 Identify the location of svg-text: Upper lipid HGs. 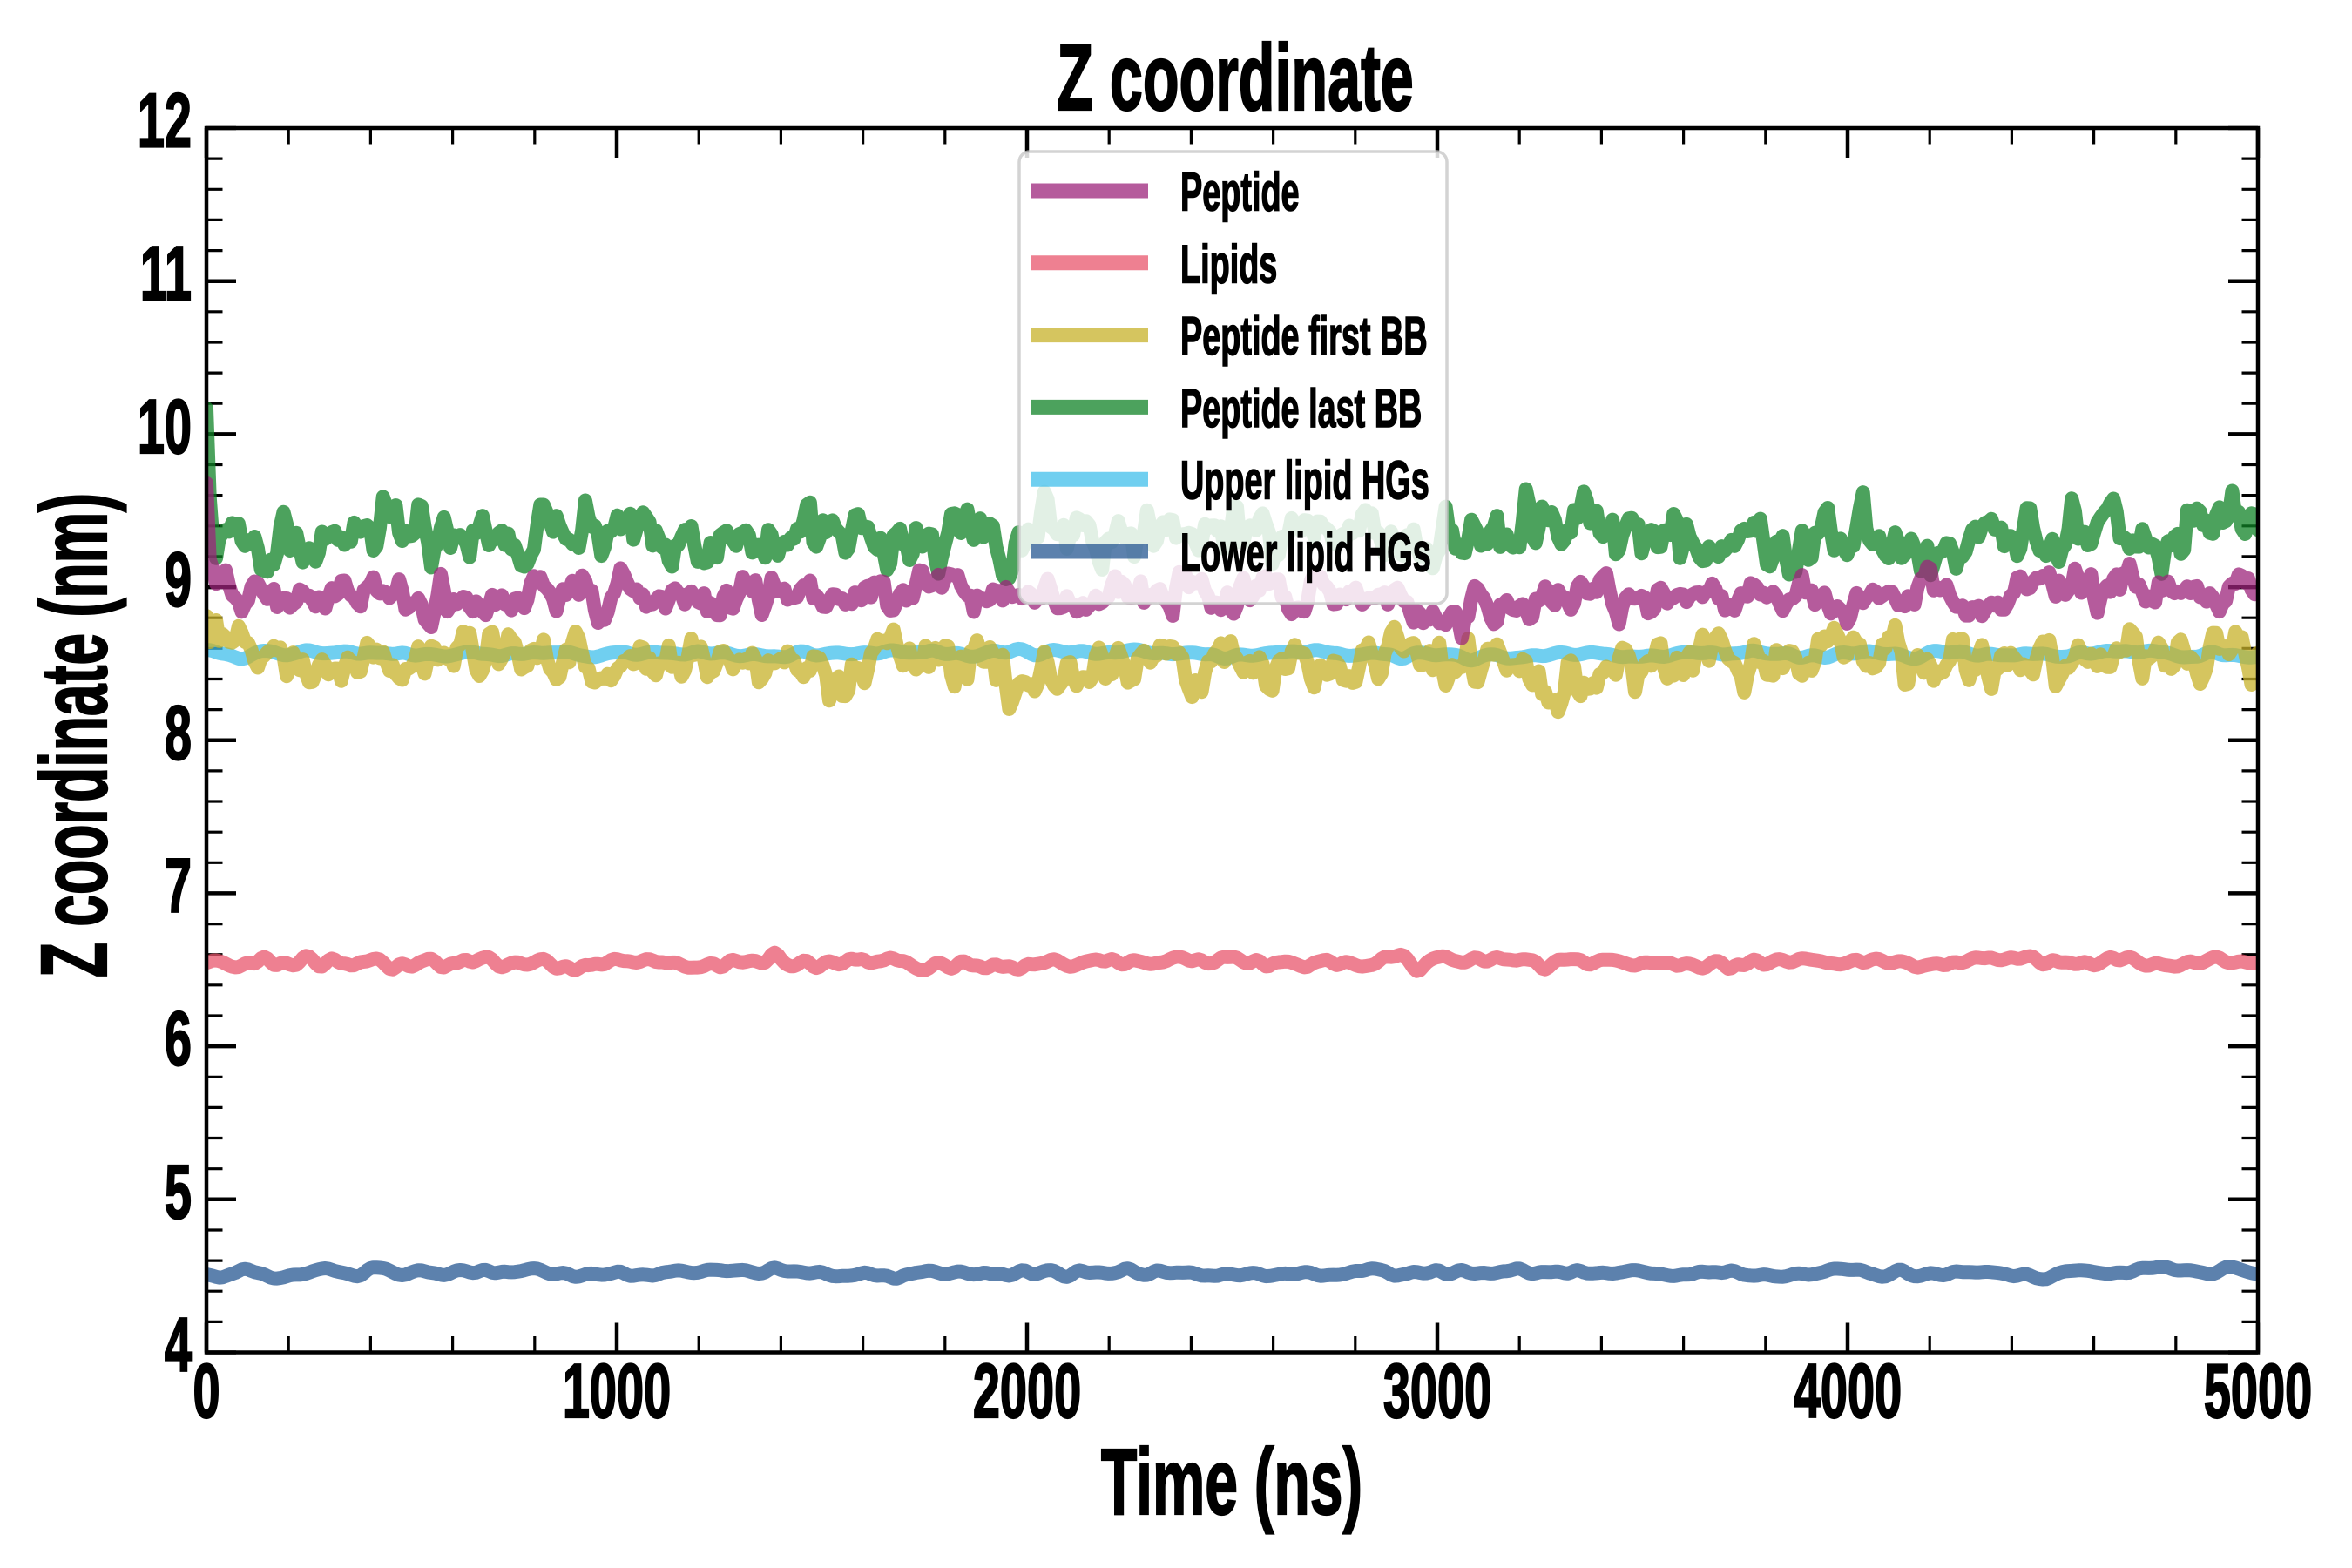
(1304, 480).